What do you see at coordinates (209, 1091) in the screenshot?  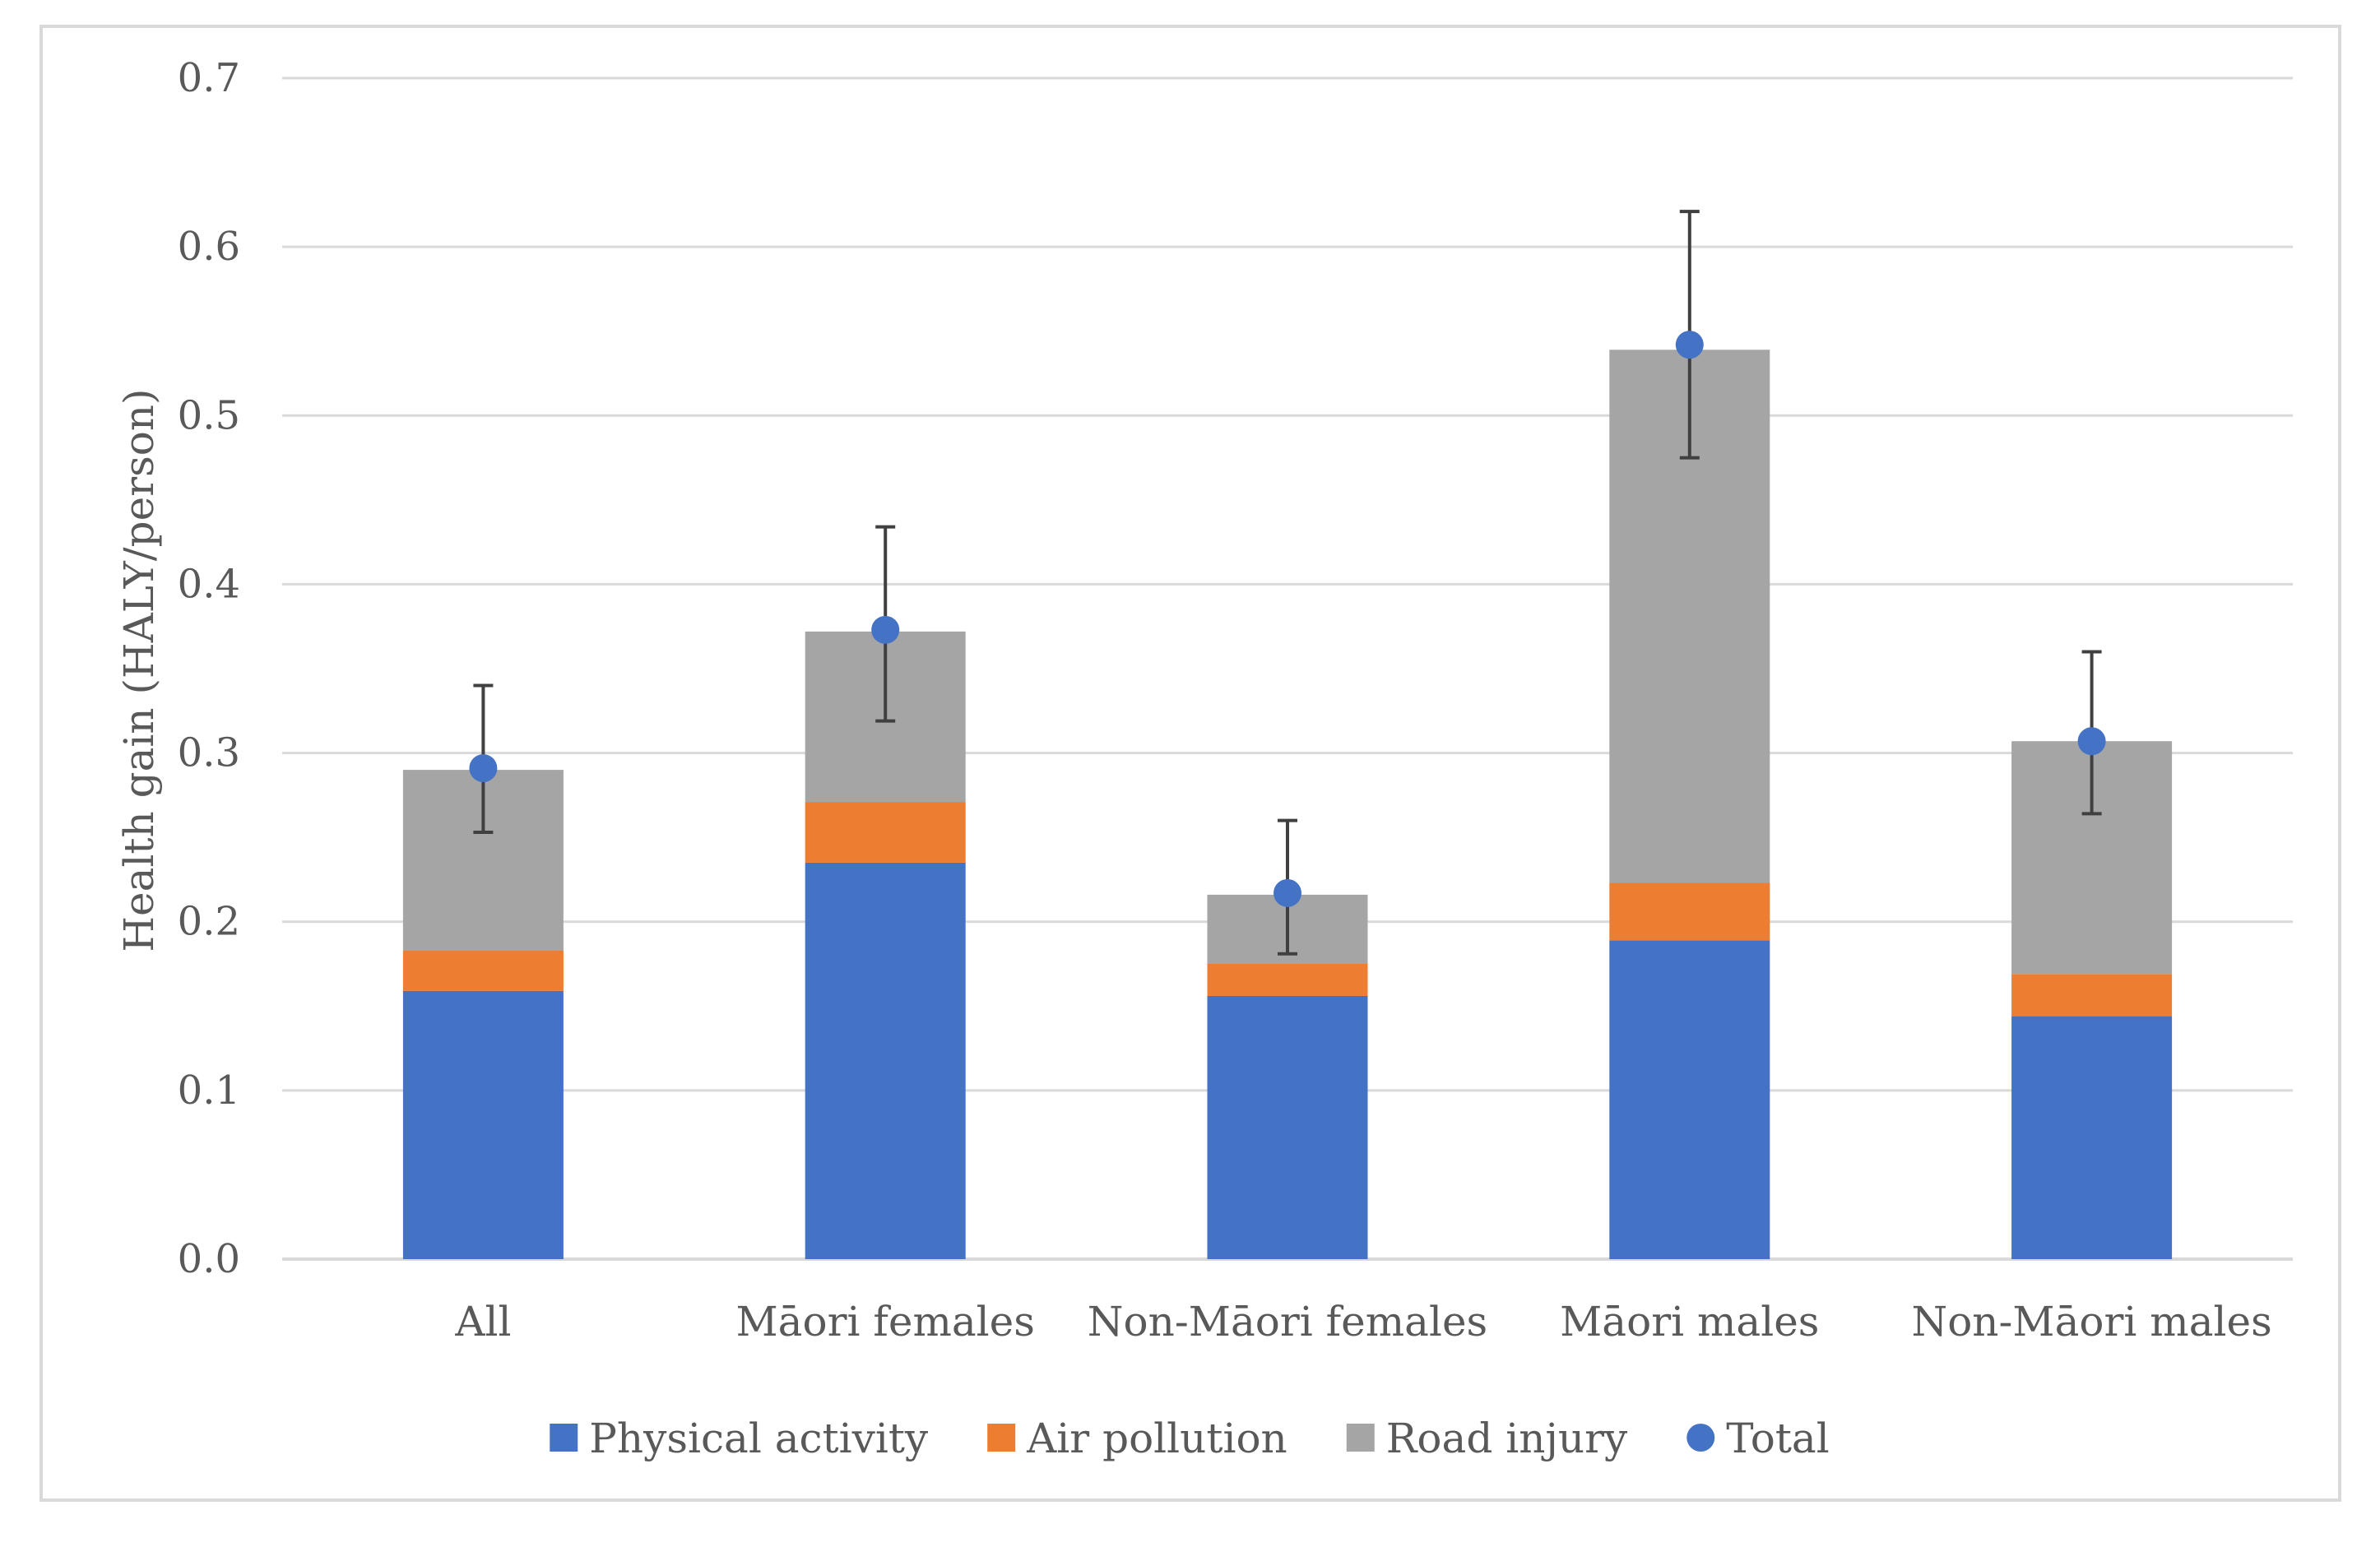 I see `y-tick-label: 0.1` at bounding box center [209, 1091].